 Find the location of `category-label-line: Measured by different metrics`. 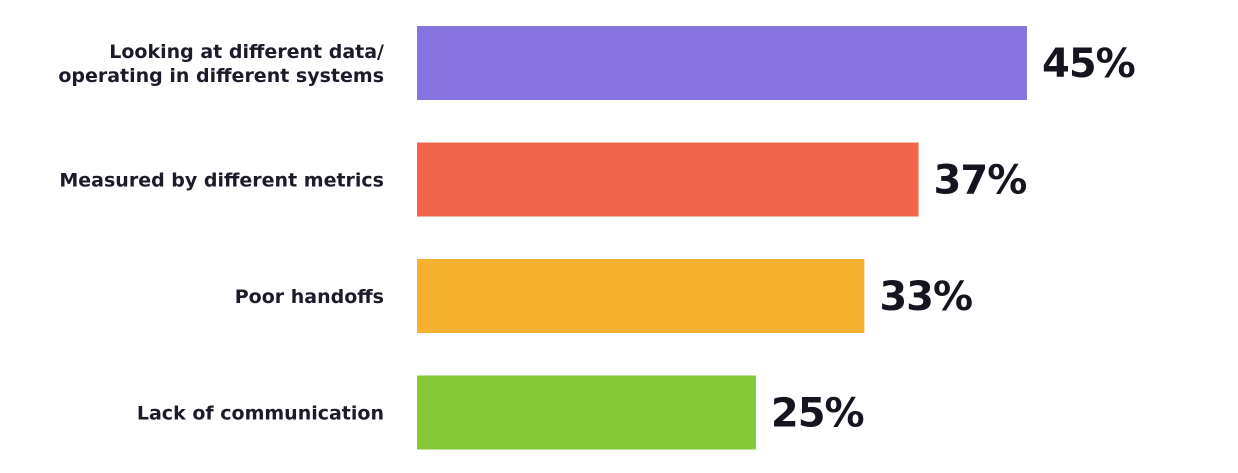

category-label-line: Measured by different metrics is located at coordinates (221, 181).